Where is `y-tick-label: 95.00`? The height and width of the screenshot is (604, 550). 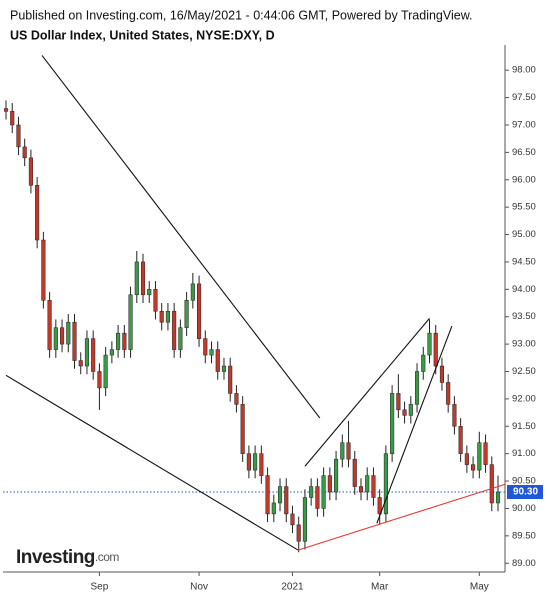 y-tick-label: 95.00 is located at coordinates (524, 234).